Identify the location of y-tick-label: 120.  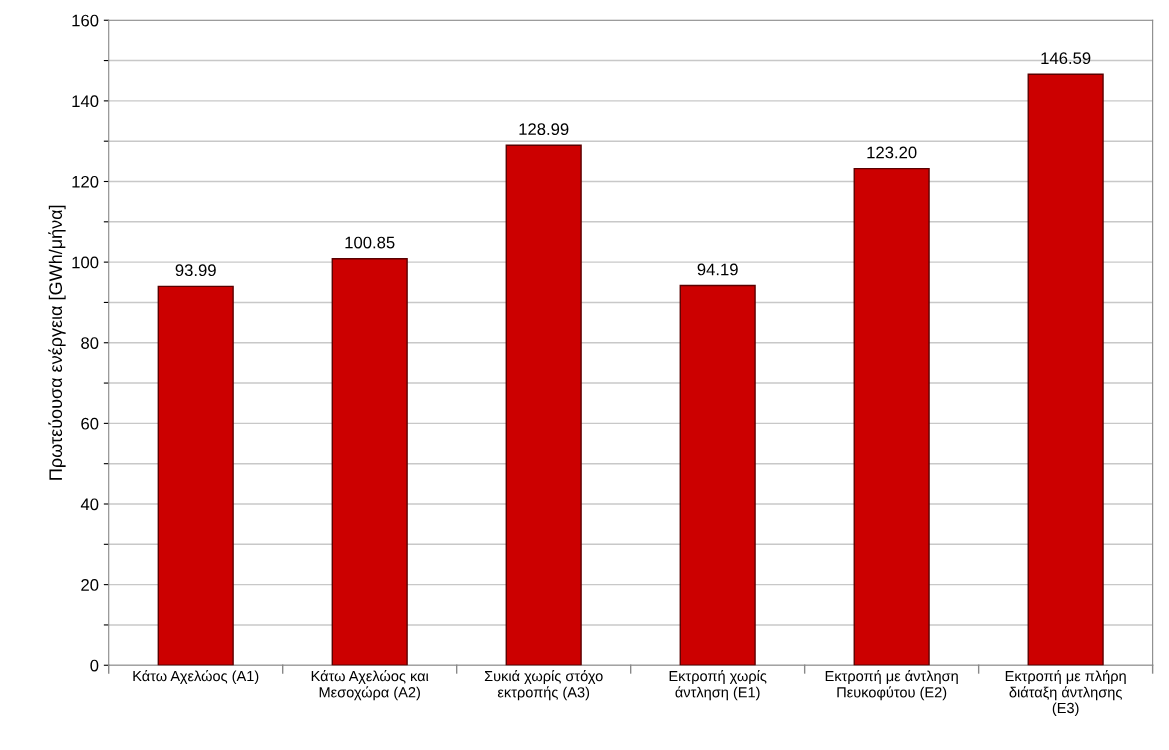
(85, 181).